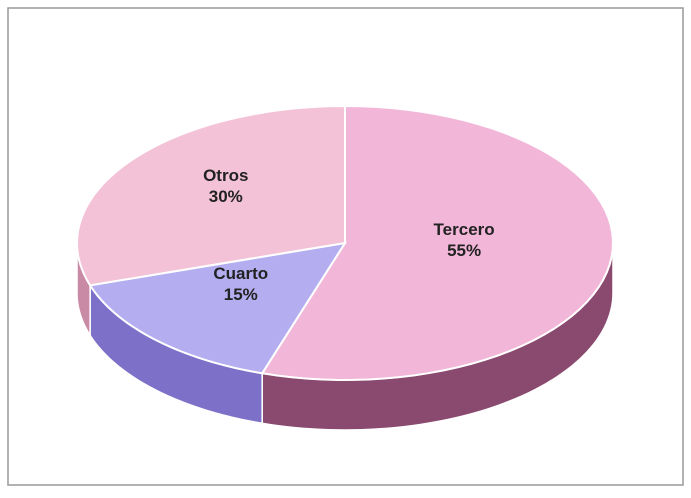  Describe the element at coordinates (225, 175) in the screenshot. I see `slice-label: Otros` at that location.